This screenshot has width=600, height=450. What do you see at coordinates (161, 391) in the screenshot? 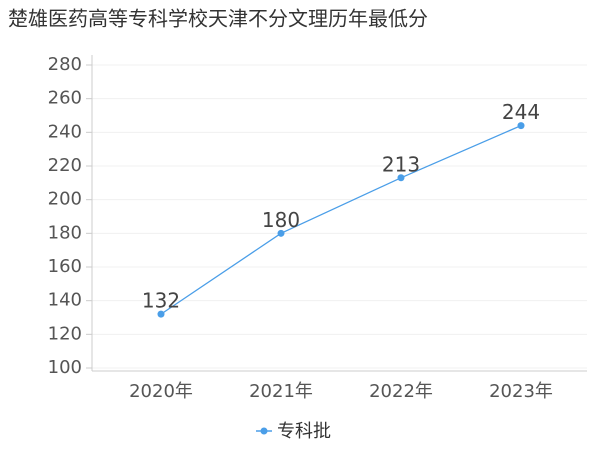
I see `x-tick-label: 2020年` at bounding box center [161, 391].